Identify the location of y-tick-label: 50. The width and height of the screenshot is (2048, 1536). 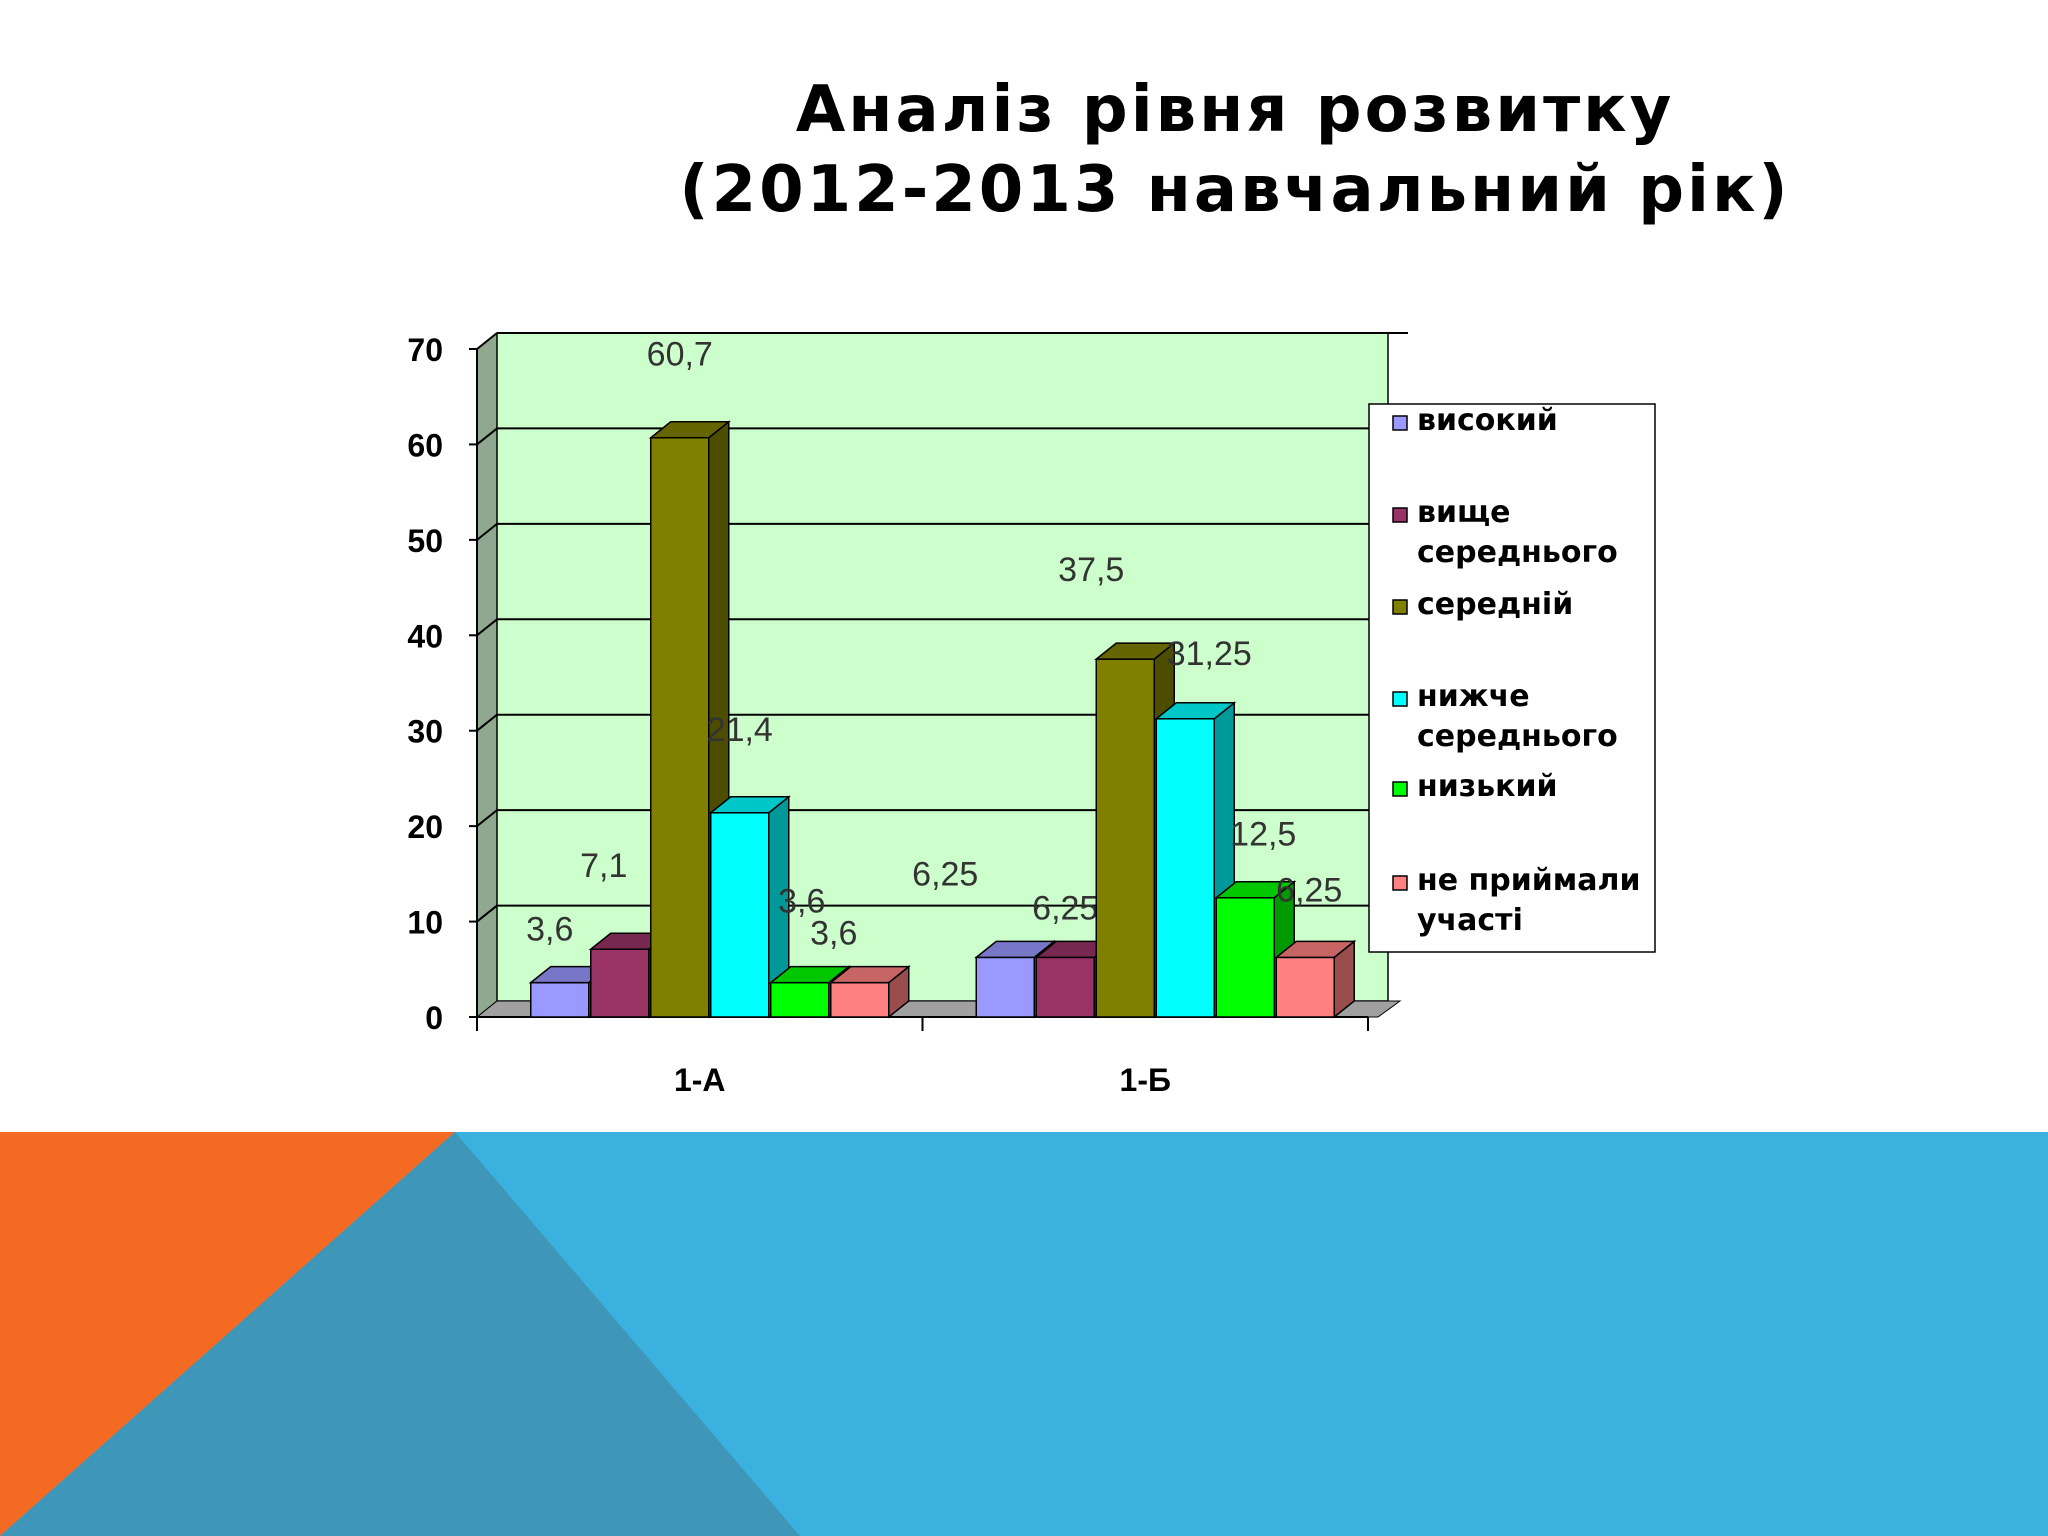
(425, 541).